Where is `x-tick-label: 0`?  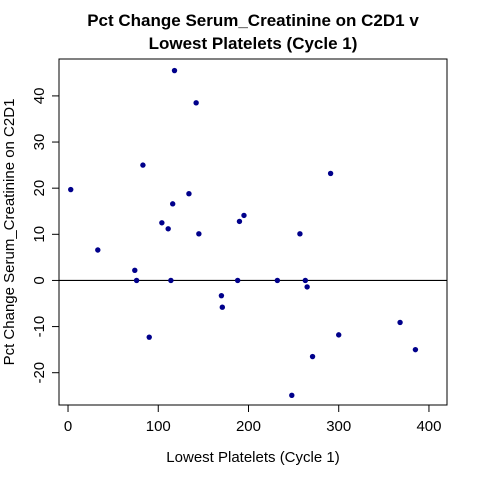
x-tick-label: 0 is located at coordinates (68, 426).